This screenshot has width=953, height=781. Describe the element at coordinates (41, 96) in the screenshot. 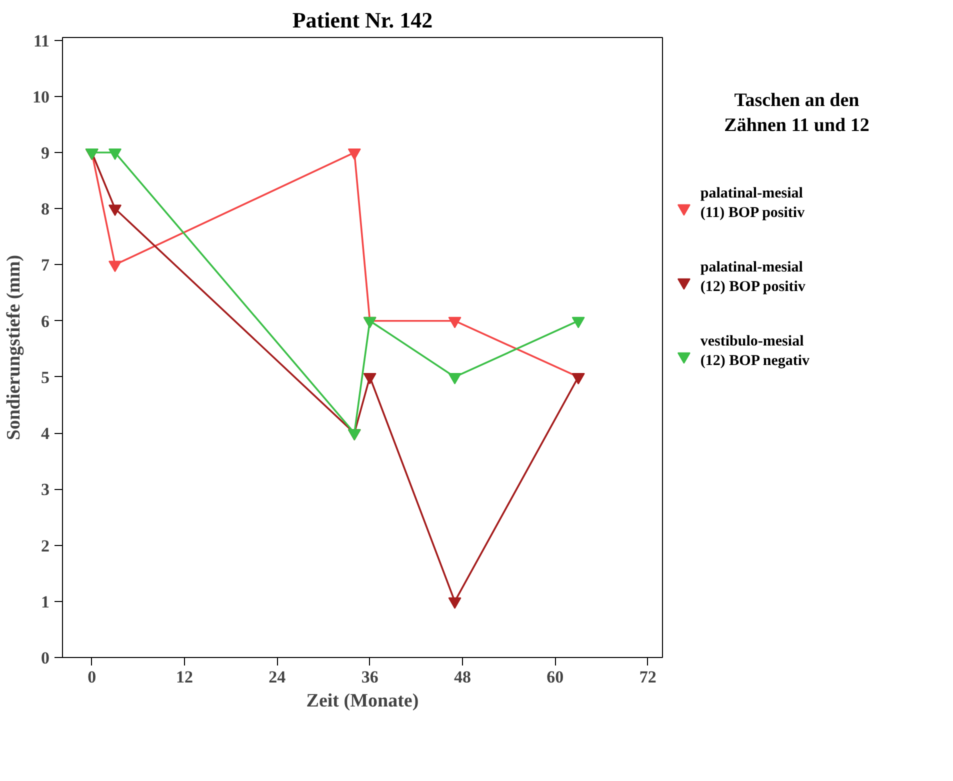

I see `y-tick-label: 10` at that location.